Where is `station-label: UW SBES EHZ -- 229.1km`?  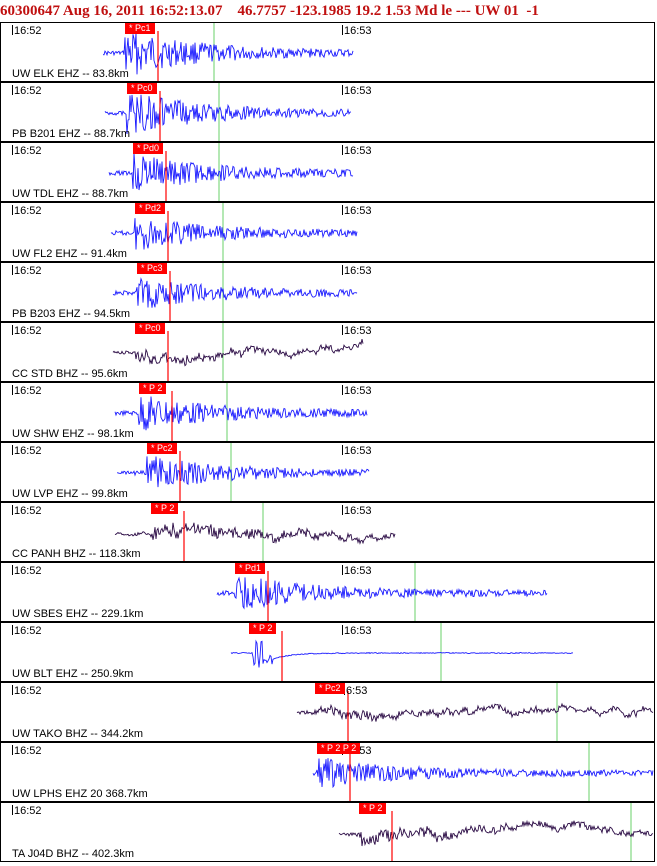
station-label: UW SBES EHZ -- 229.1km is located at coordinates (78, 614).